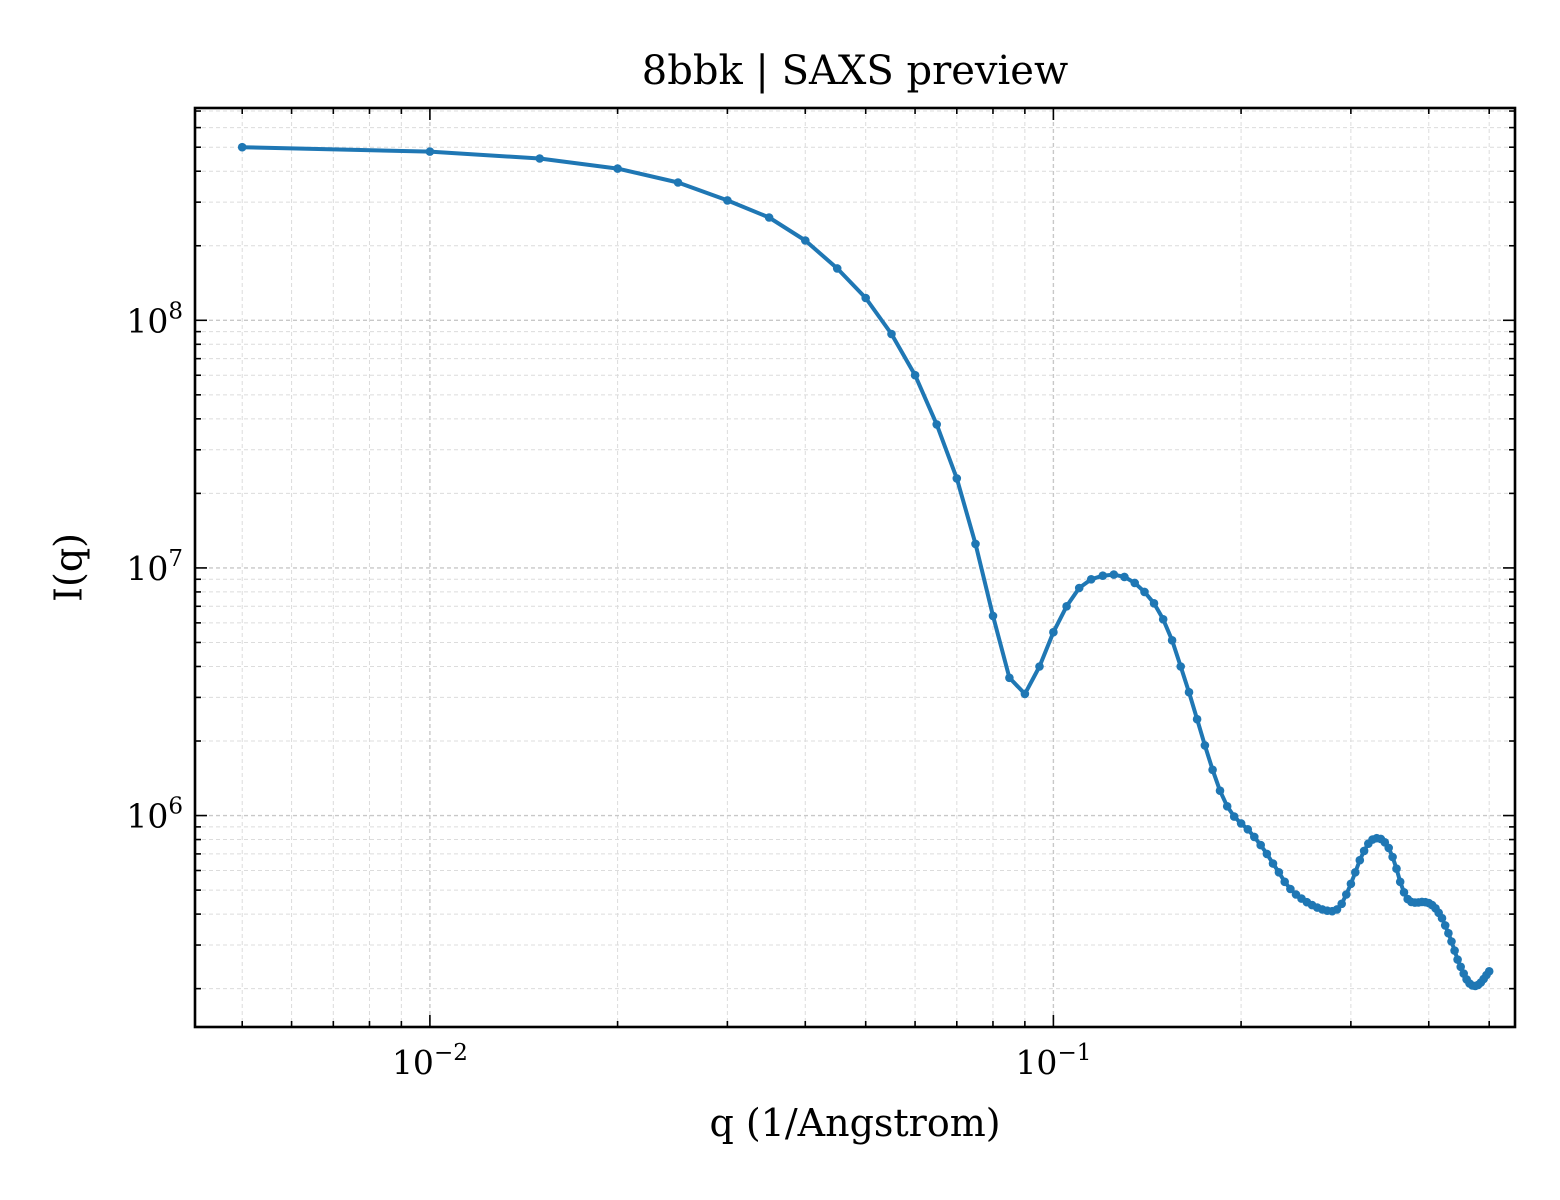 This screenshot has height=1200, width=1560. I want to click on y-axis-label: I(q), so click(69, 567).